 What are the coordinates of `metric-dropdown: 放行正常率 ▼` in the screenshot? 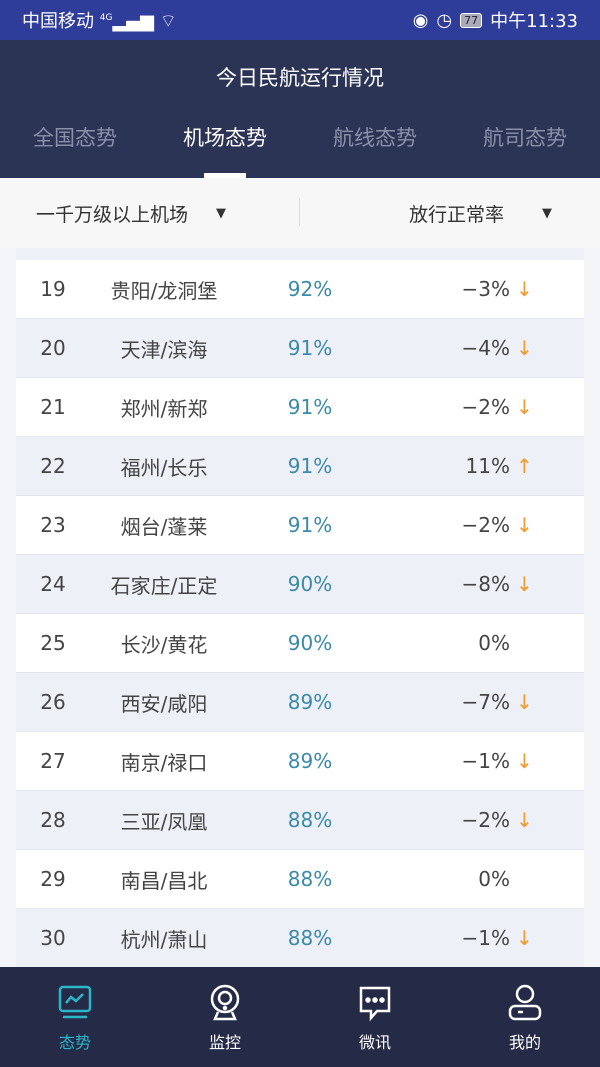 It's located at (447, 213).